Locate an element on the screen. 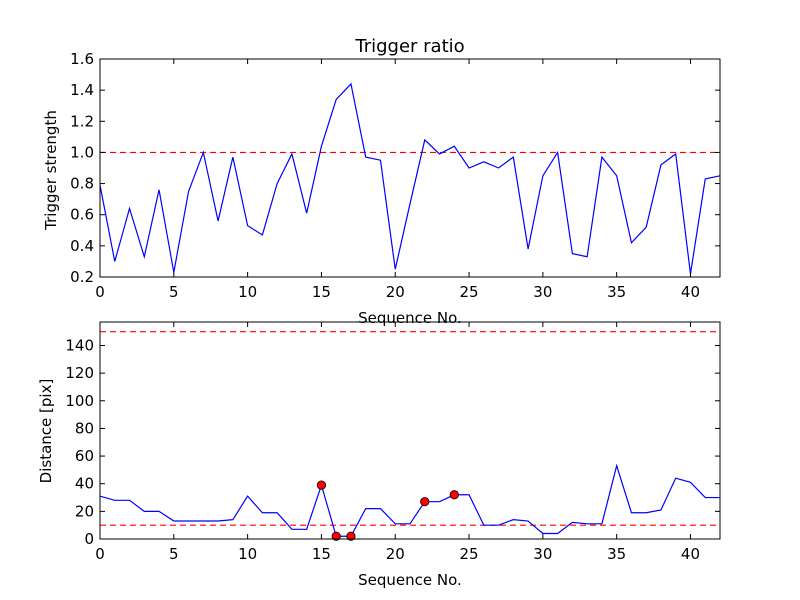 The image size is (800, 600). y-tick-label: 1.0 is located at coordinates (82, 152).